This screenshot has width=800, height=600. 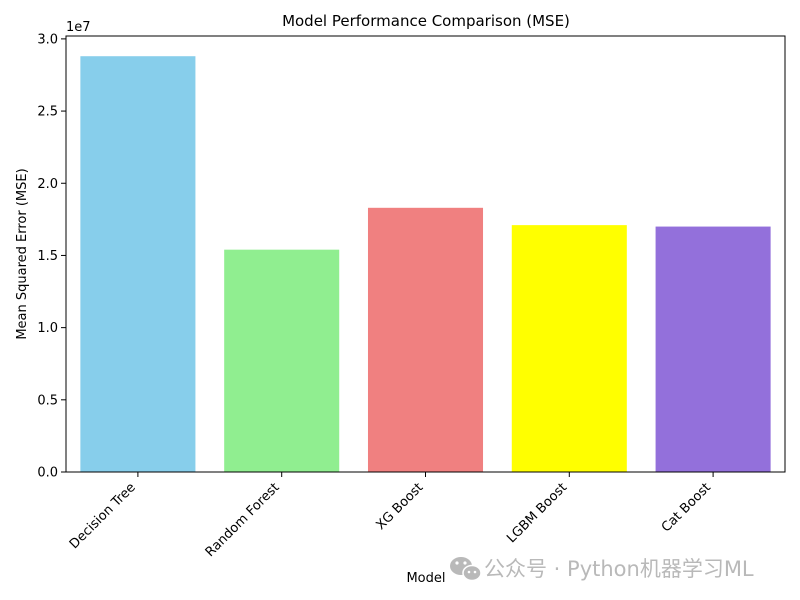 I want to click on y-tick-label-0: 0.0, so click(x=47, y=473).